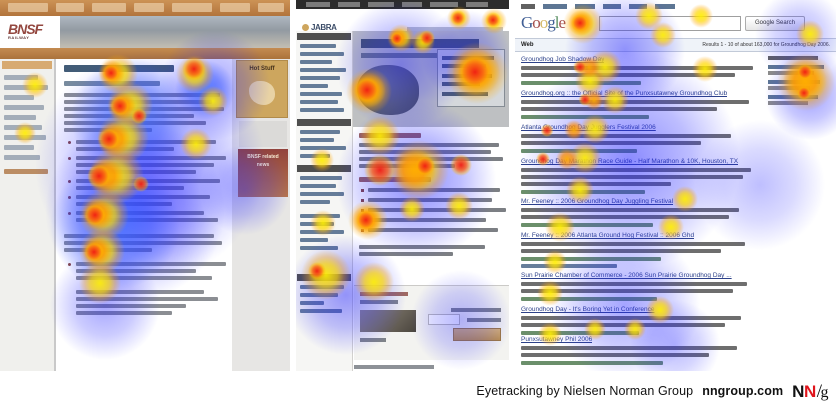 The image size is (836, 418). Describe the element at coordinates (527, 45) in the screenshot. I see `tab-web: Web` at that location.